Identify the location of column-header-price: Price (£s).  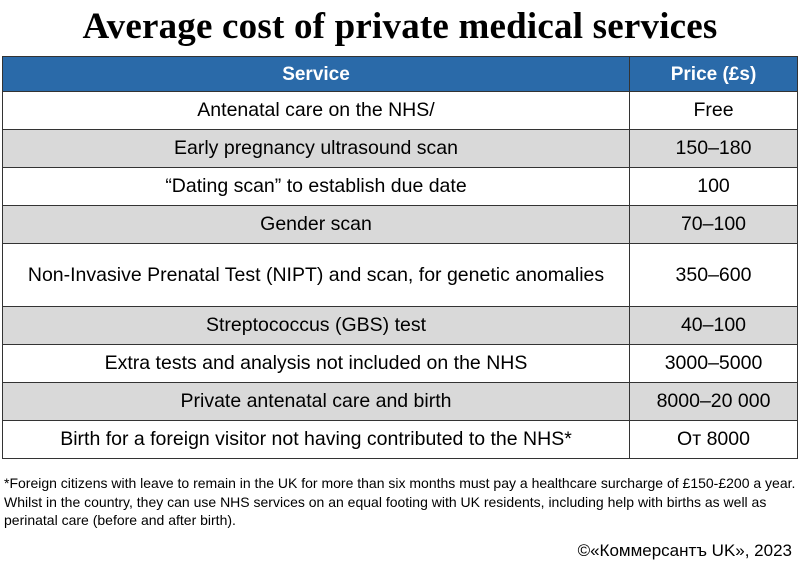
(713, 74).